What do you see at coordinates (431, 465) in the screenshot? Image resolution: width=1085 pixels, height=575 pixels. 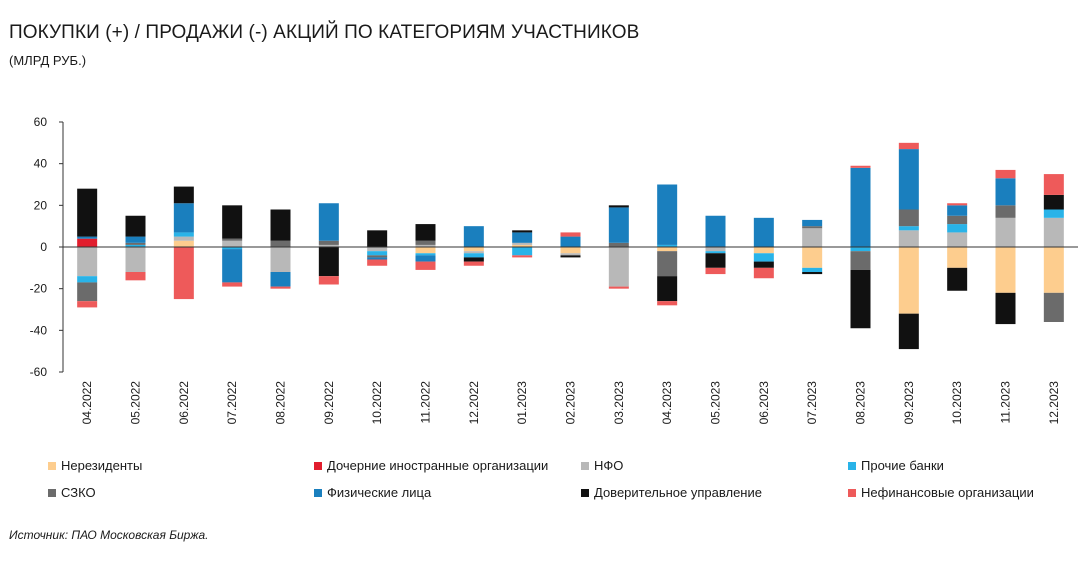 I see `legend-item: Дочерние иностранные организации` at bounding box center [431, 465].